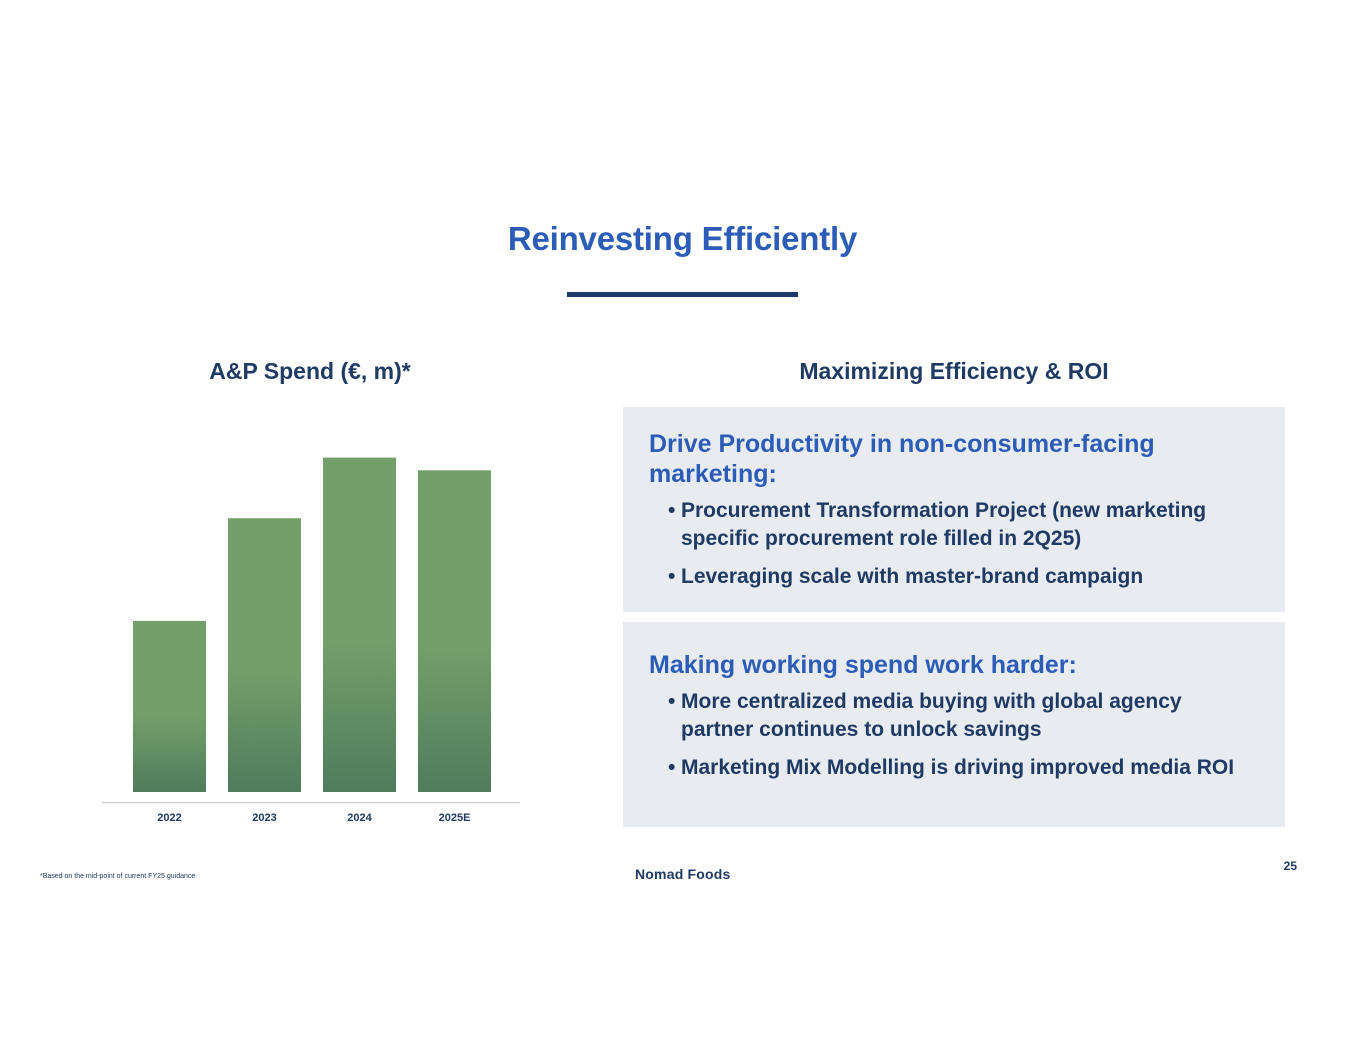  What do you see at coordinates (863, 665) in the screenshot?
I see `working-spend-panel-title: Making working spend work harder:` at bounding box center [863, 665].